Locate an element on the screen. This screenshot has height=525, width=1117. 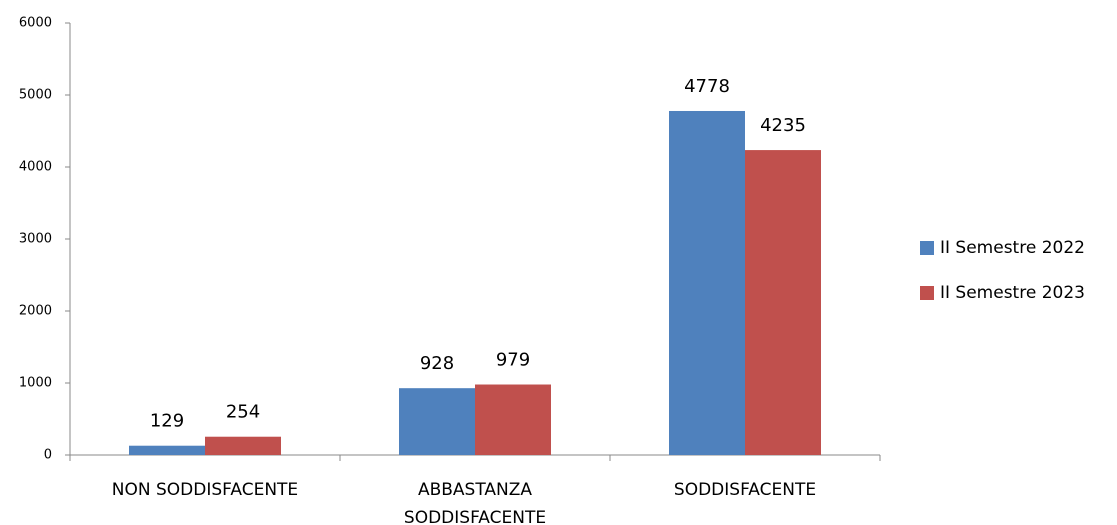
legend-label: II Semestre 2022 is located at coordinates (1012, 248).